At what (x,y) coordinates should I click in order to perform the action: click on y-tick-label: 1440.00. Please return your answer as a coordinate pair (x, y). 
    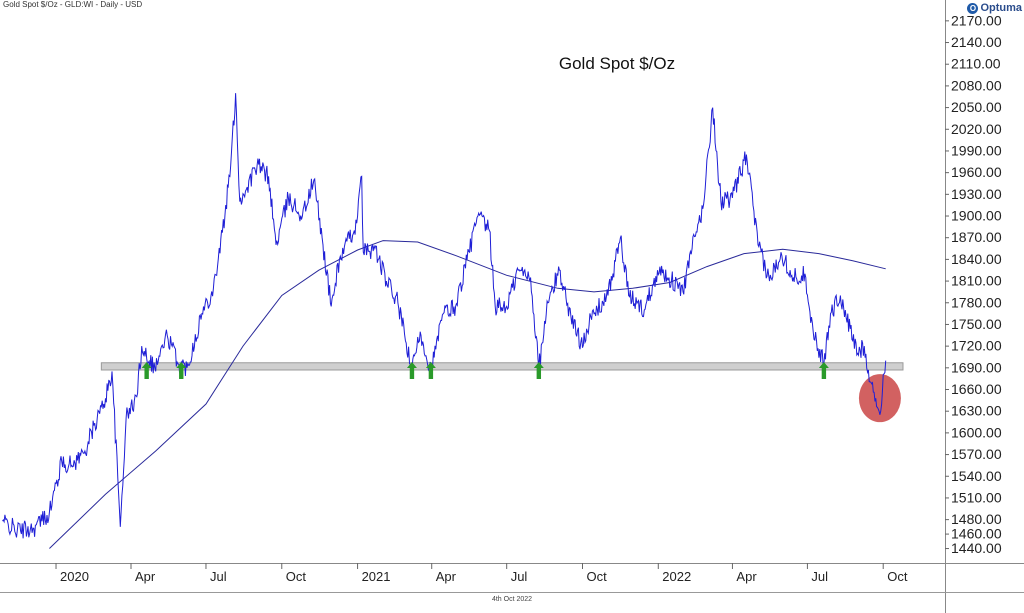
    Looking at the image, I should click on (976, 548).